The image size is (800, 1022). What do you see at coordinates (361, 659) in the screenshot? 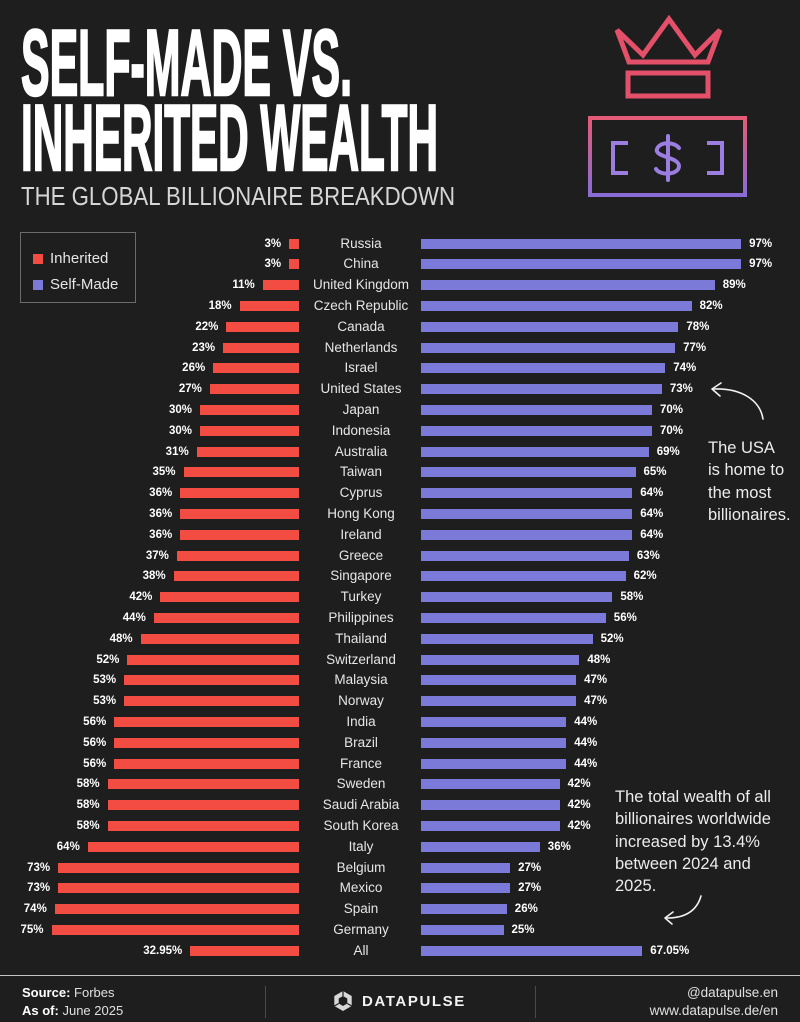
I see `country-label: Switzerland` at bounding box center [361, 659].